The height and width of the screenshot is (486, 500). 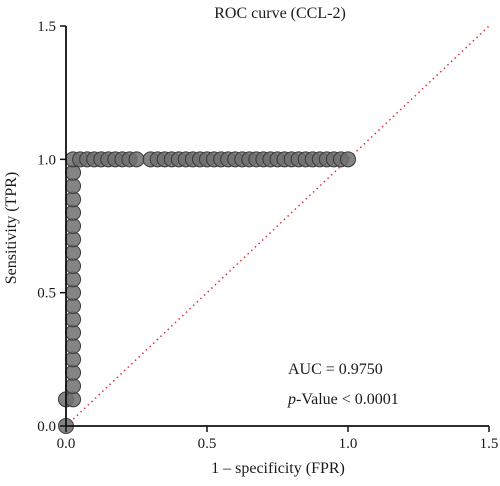 I want to click on y-axis-title: Sensitivity (TPR), so click(x=11, y=228).